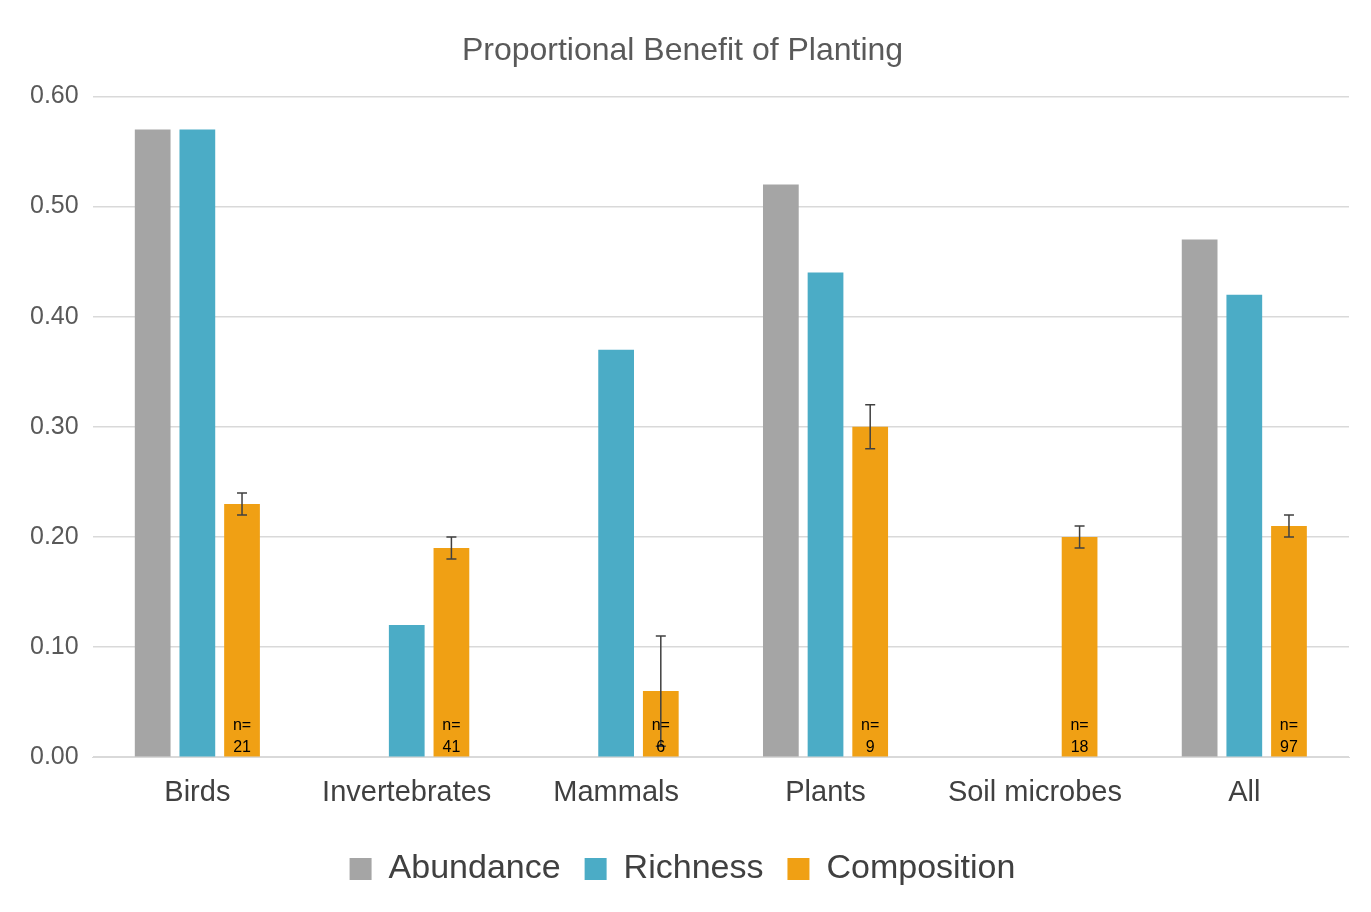 This screenshot has height=912, width=1371. I want to click on annotation: n= 18, so click(1079, 735).